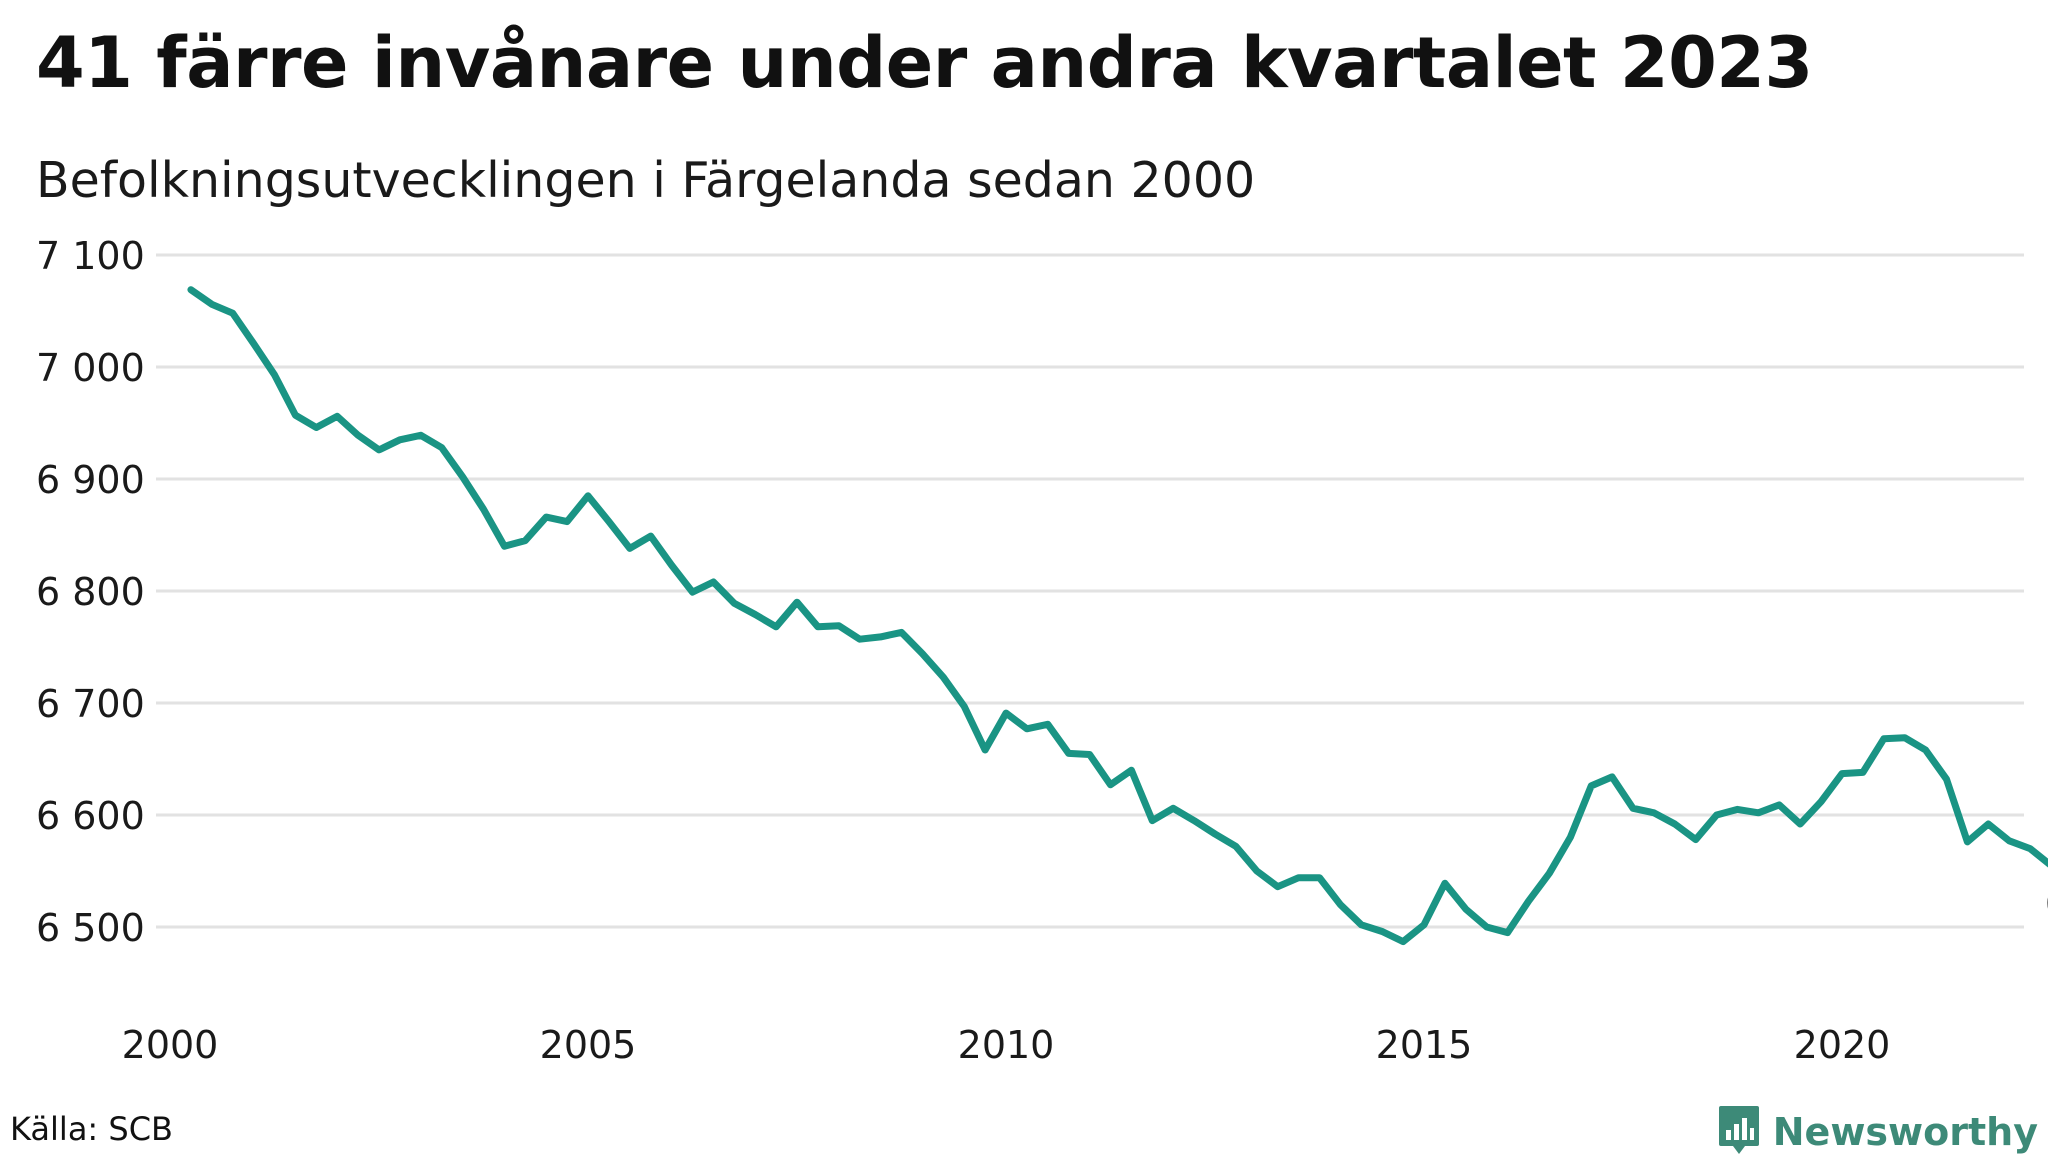 The height and width of the screenshot is (1162, 2048). Describe the element at coordinates (1738, 1130) in the screenshot. I see `newsworthy-logo-icon` at that location.